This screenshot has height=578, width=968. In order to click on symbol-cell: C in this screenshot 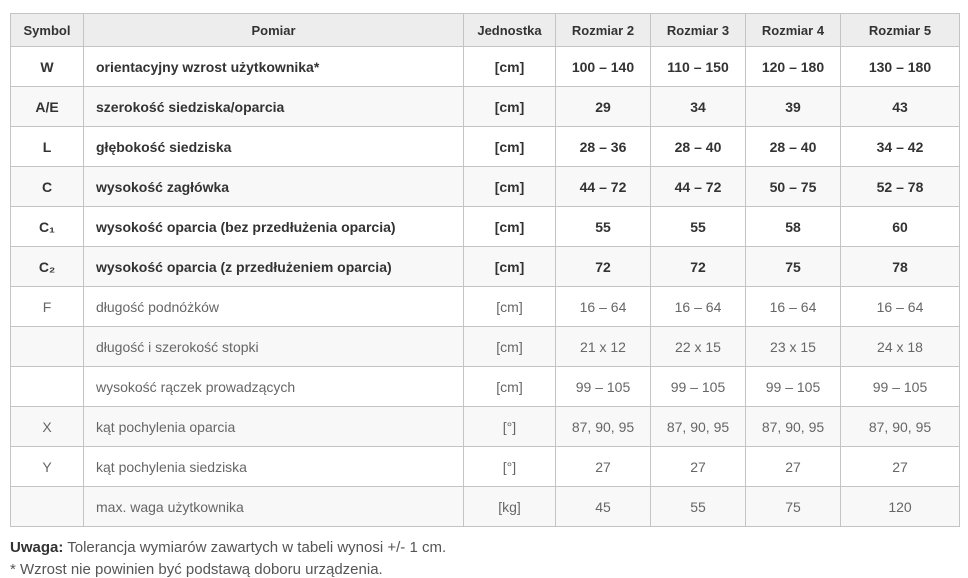, I will do `click(47, 186)`.